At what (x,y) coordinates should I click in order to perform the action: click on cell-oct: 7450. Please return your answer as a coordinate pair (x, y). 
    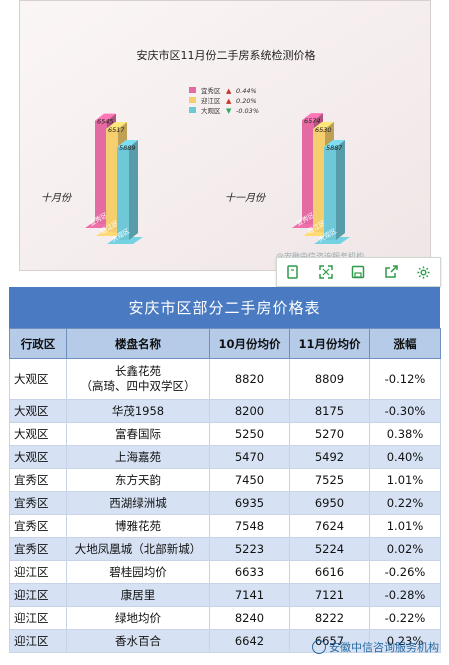
    Looking at the image, I should click on (249, 480).